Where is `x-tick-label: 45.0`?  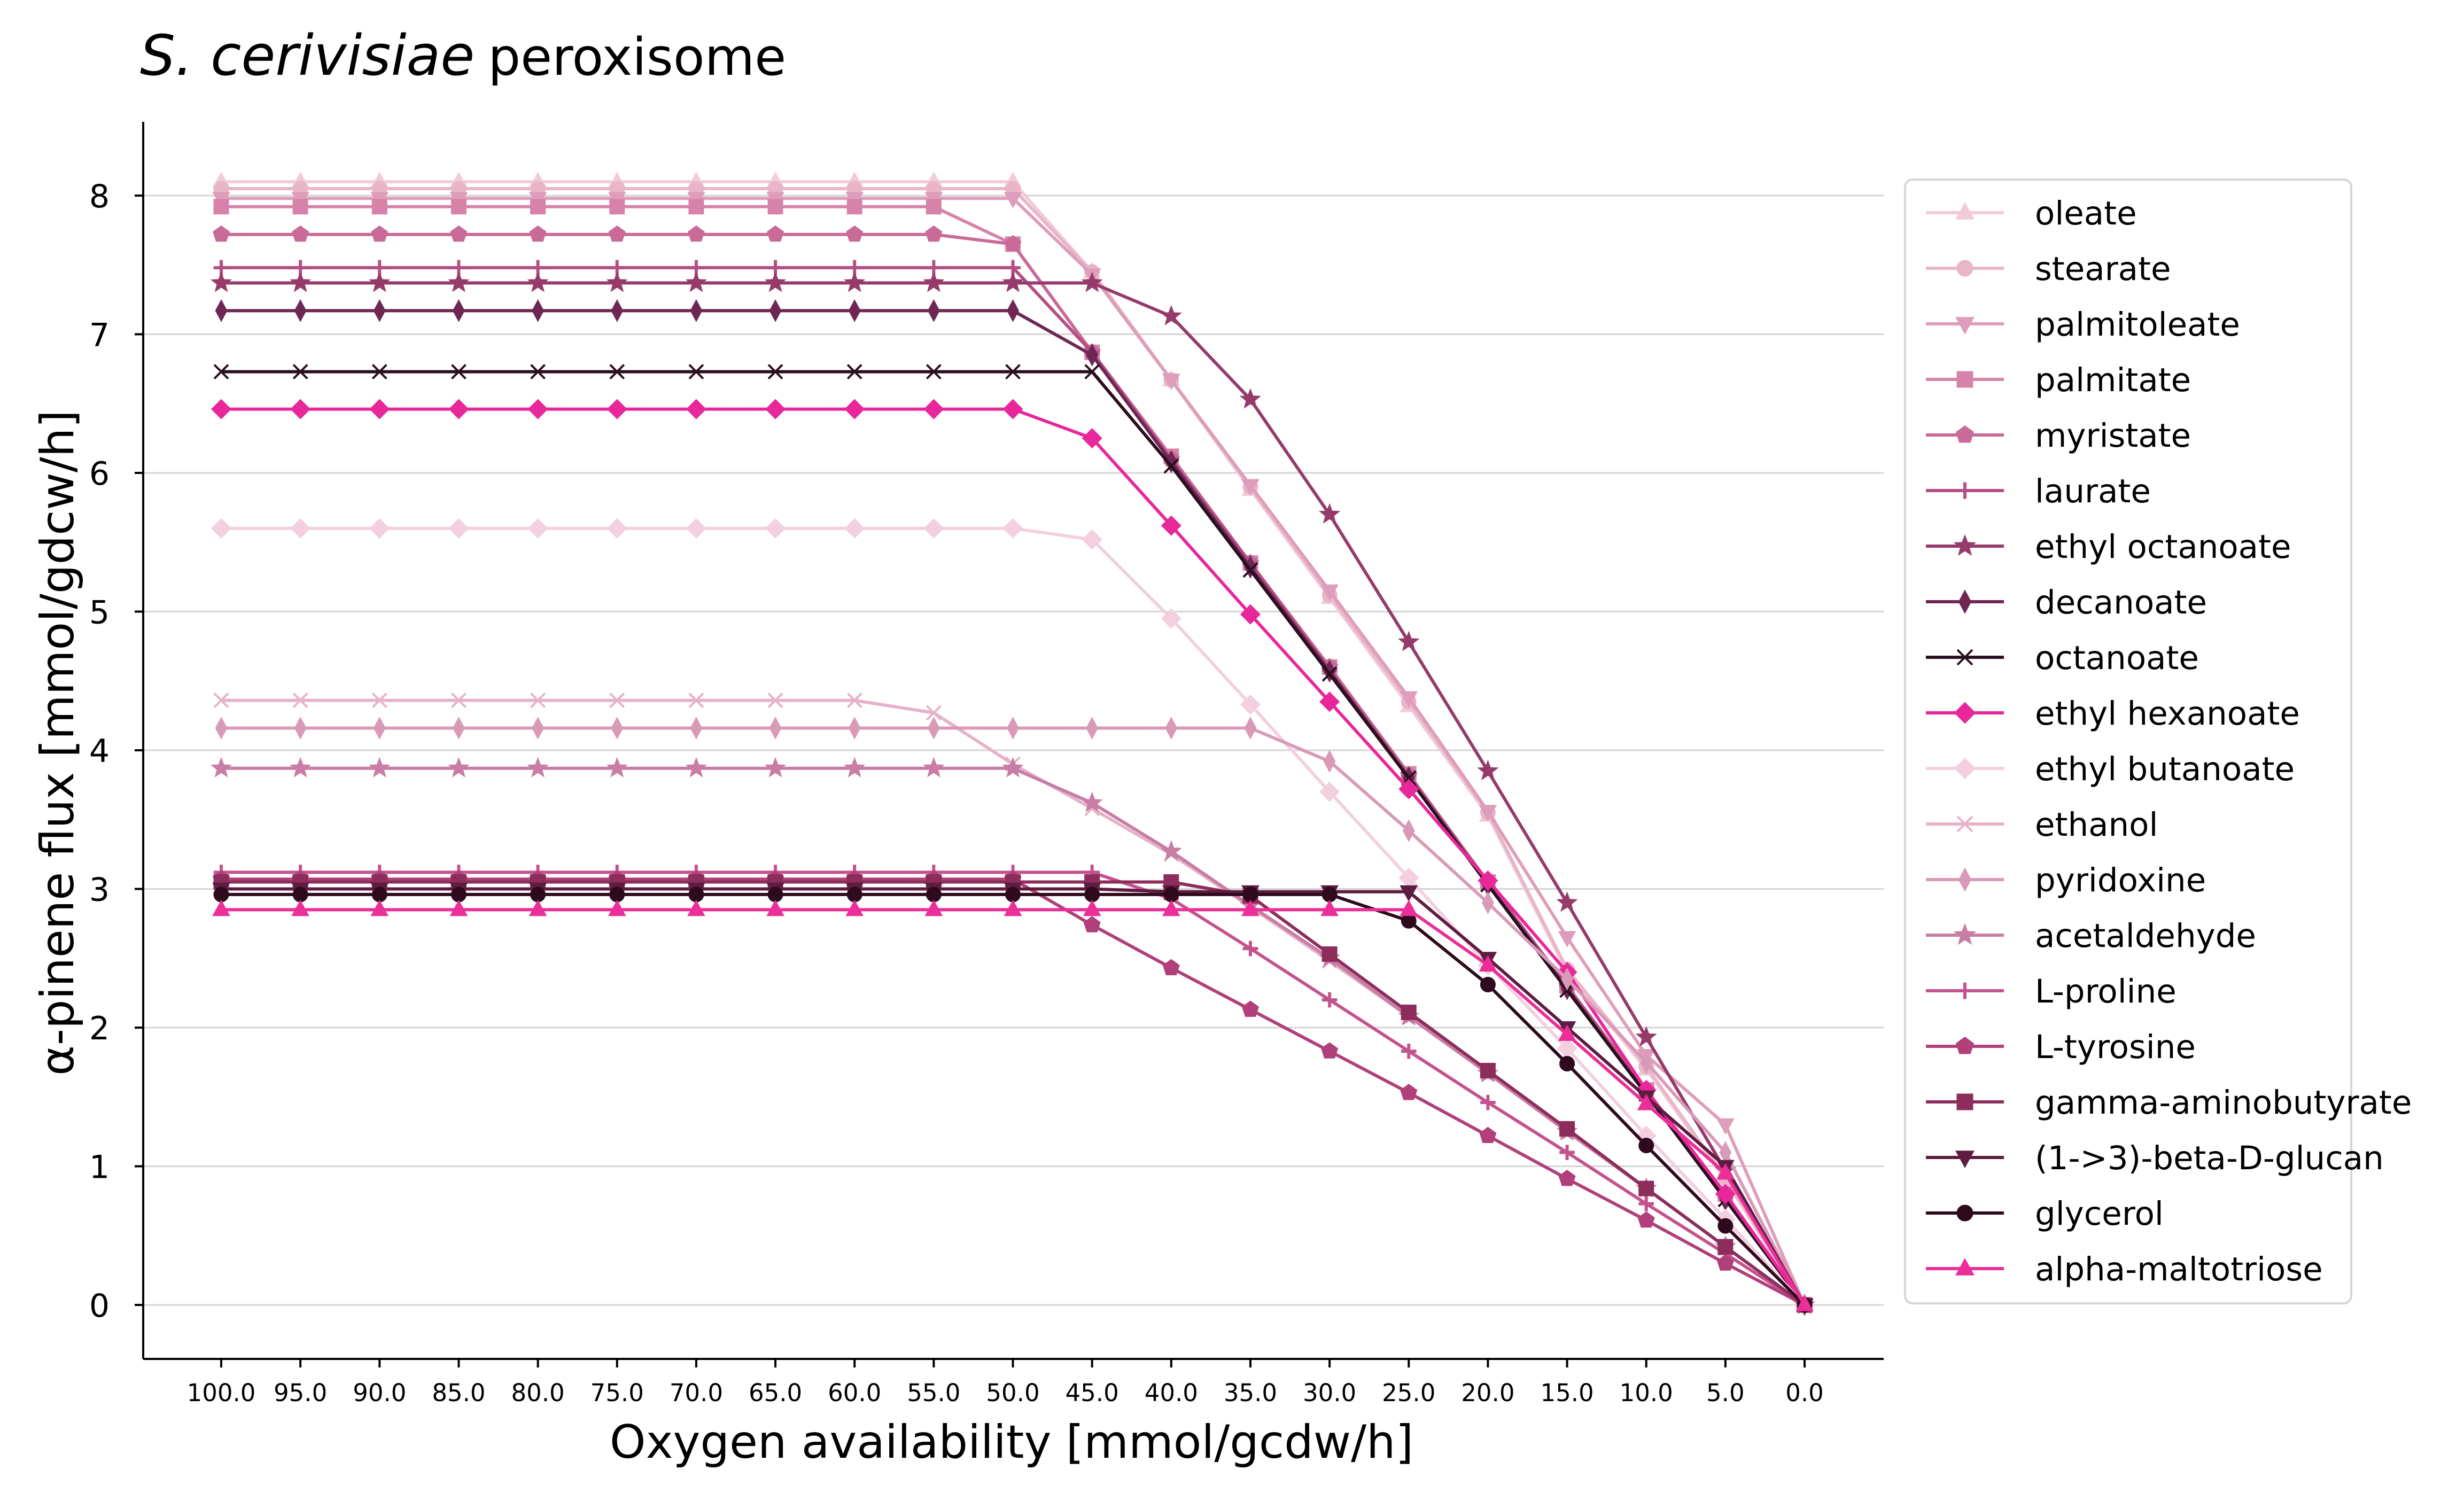
x-tick-label: 45.0 is located at coordinates (1092, 1393).